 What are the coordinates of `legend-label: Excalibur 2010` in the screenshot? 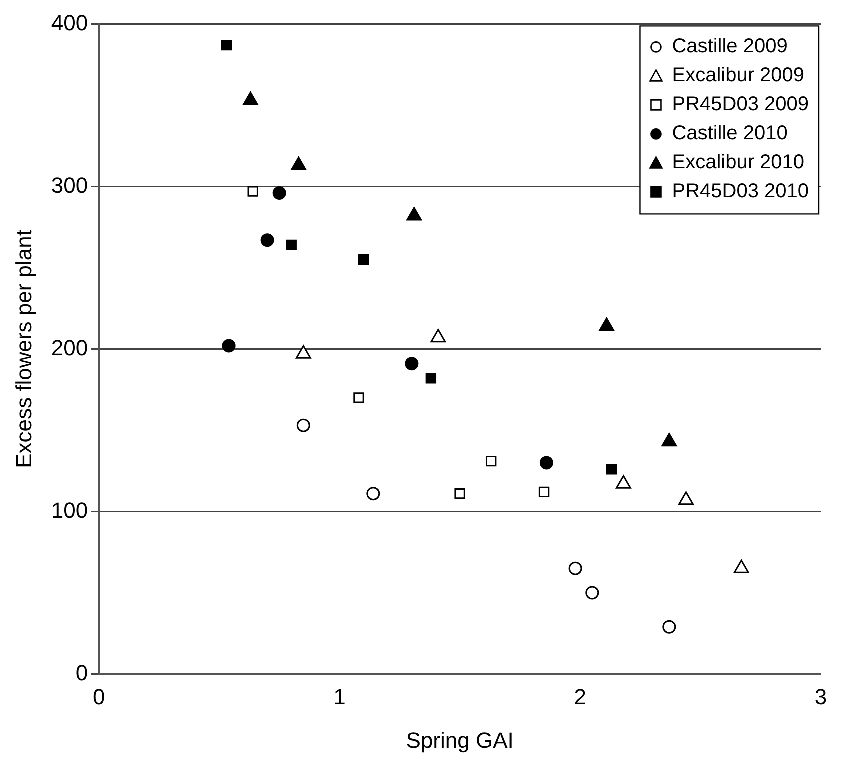 It's located at (738, 163).